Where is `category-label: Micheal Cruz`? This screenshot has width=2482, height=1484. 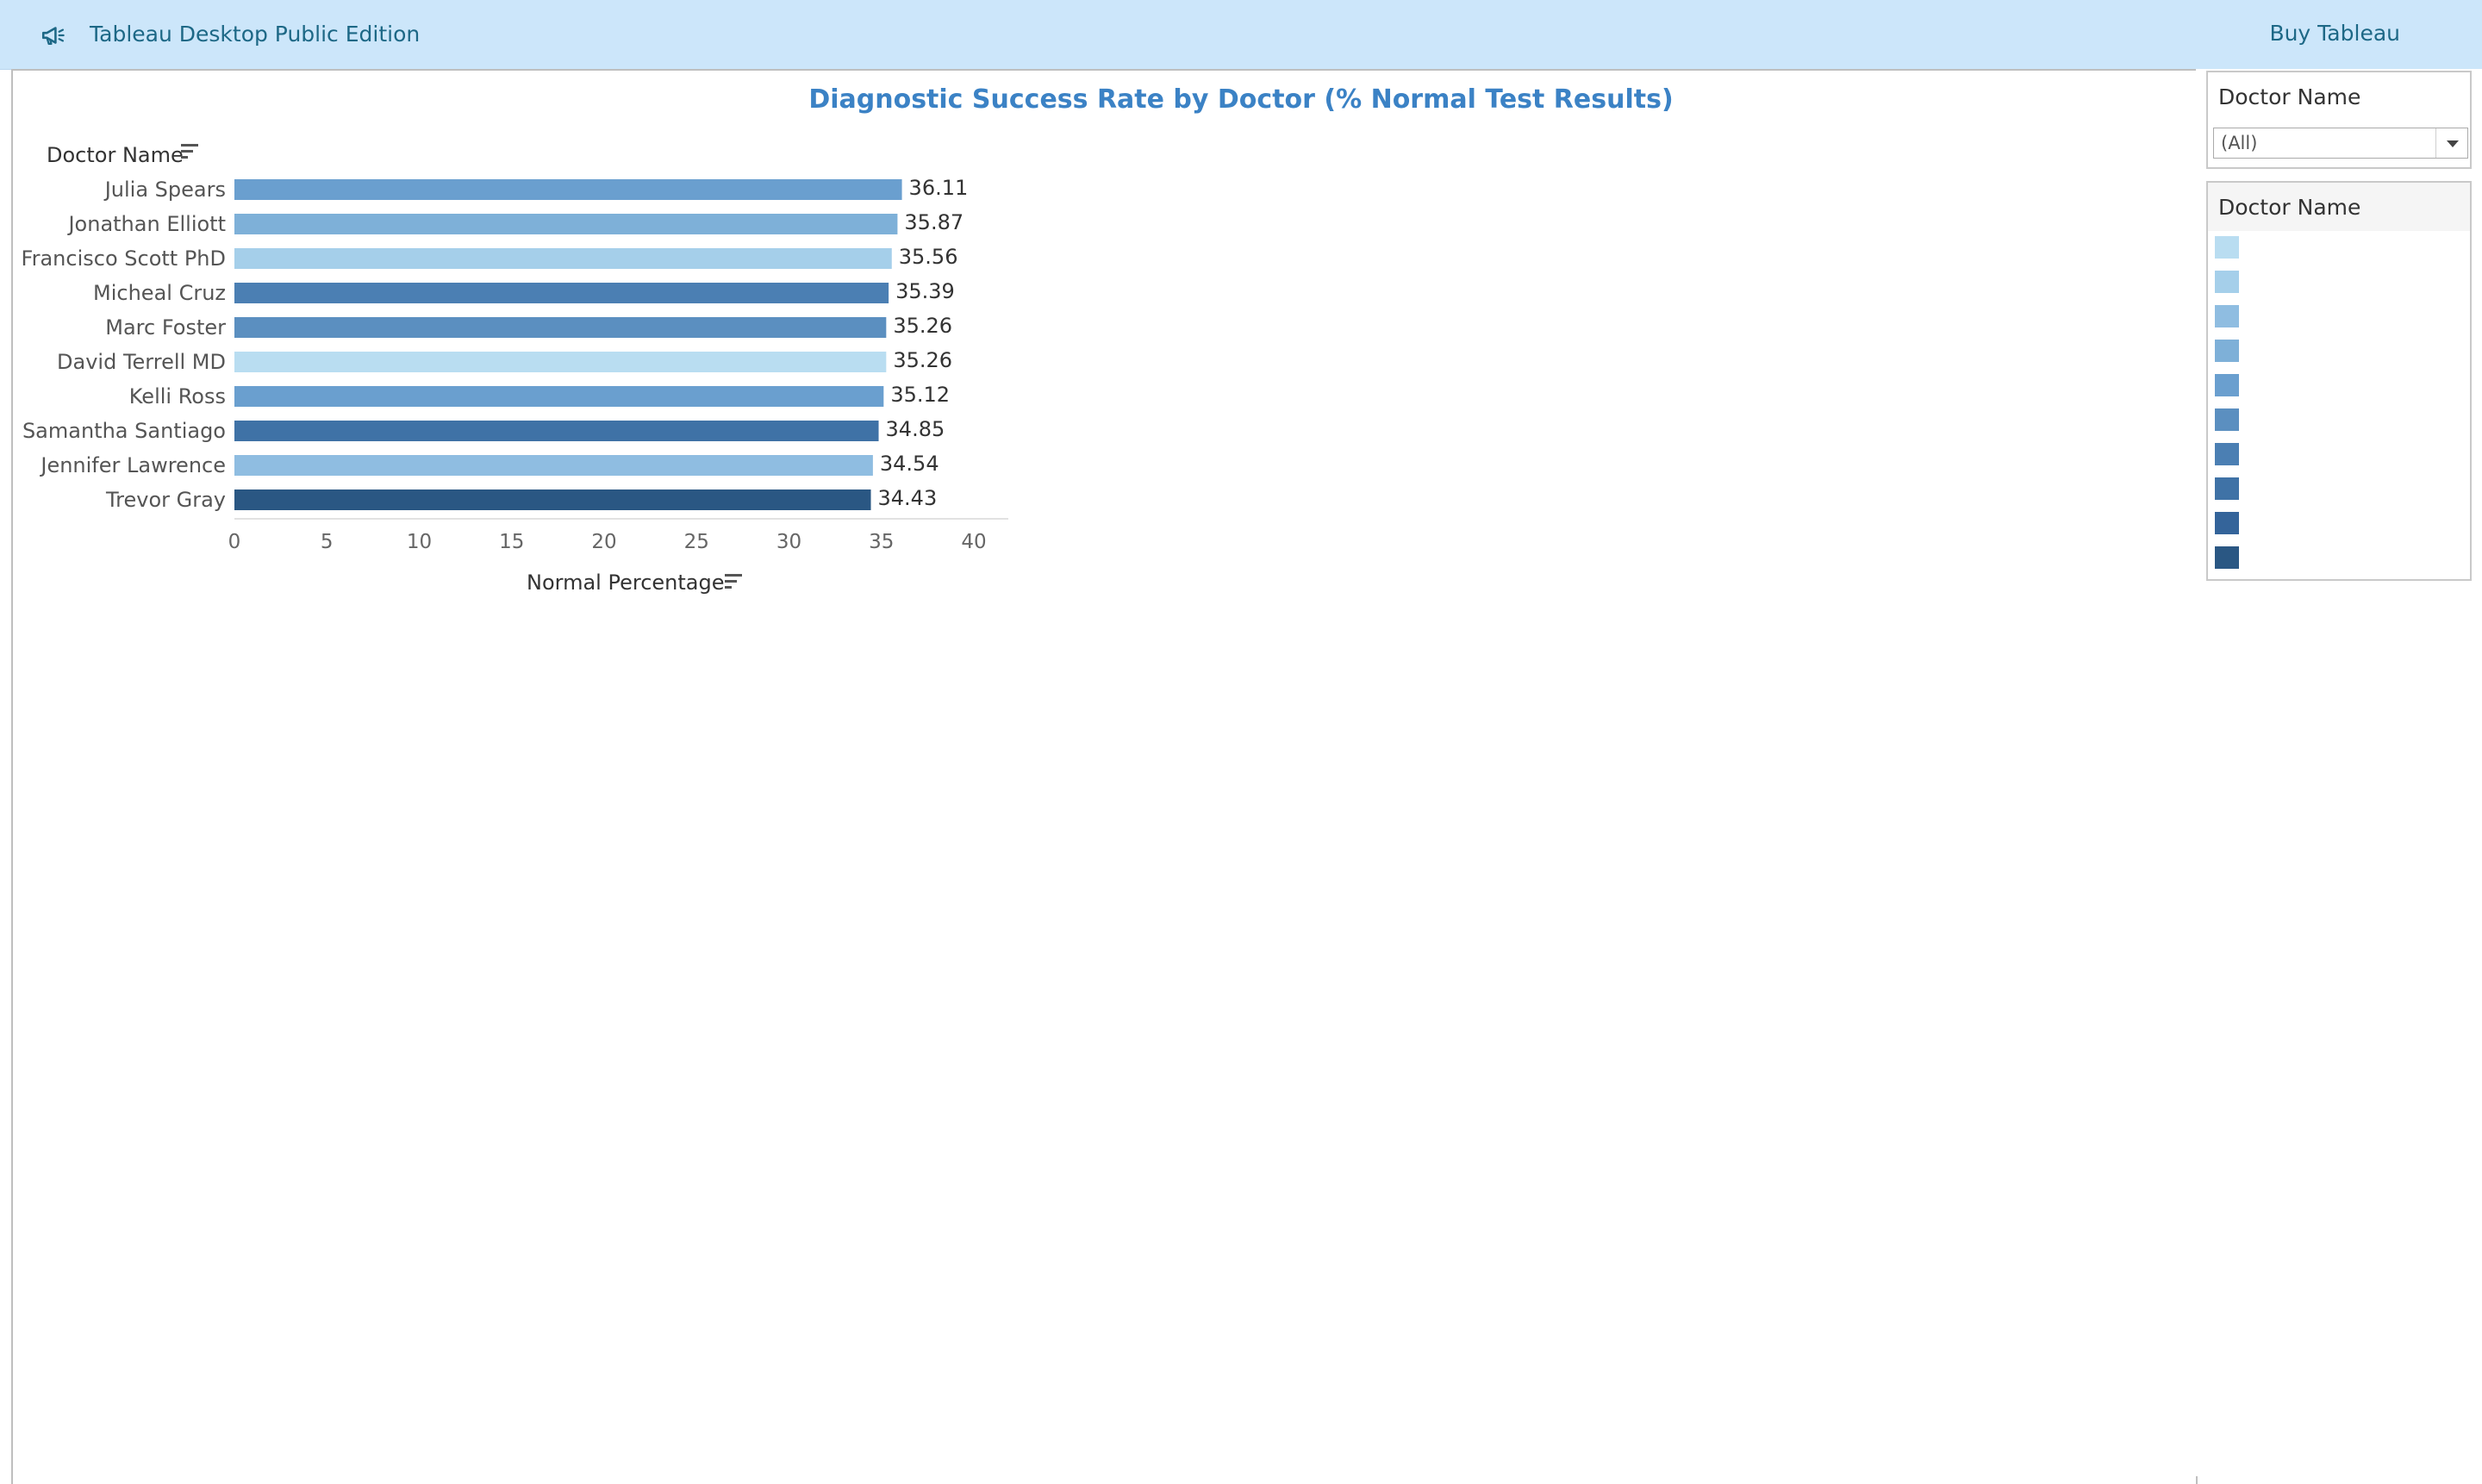
category-label: Micheal Cruz is located at coordinates (160, 293).